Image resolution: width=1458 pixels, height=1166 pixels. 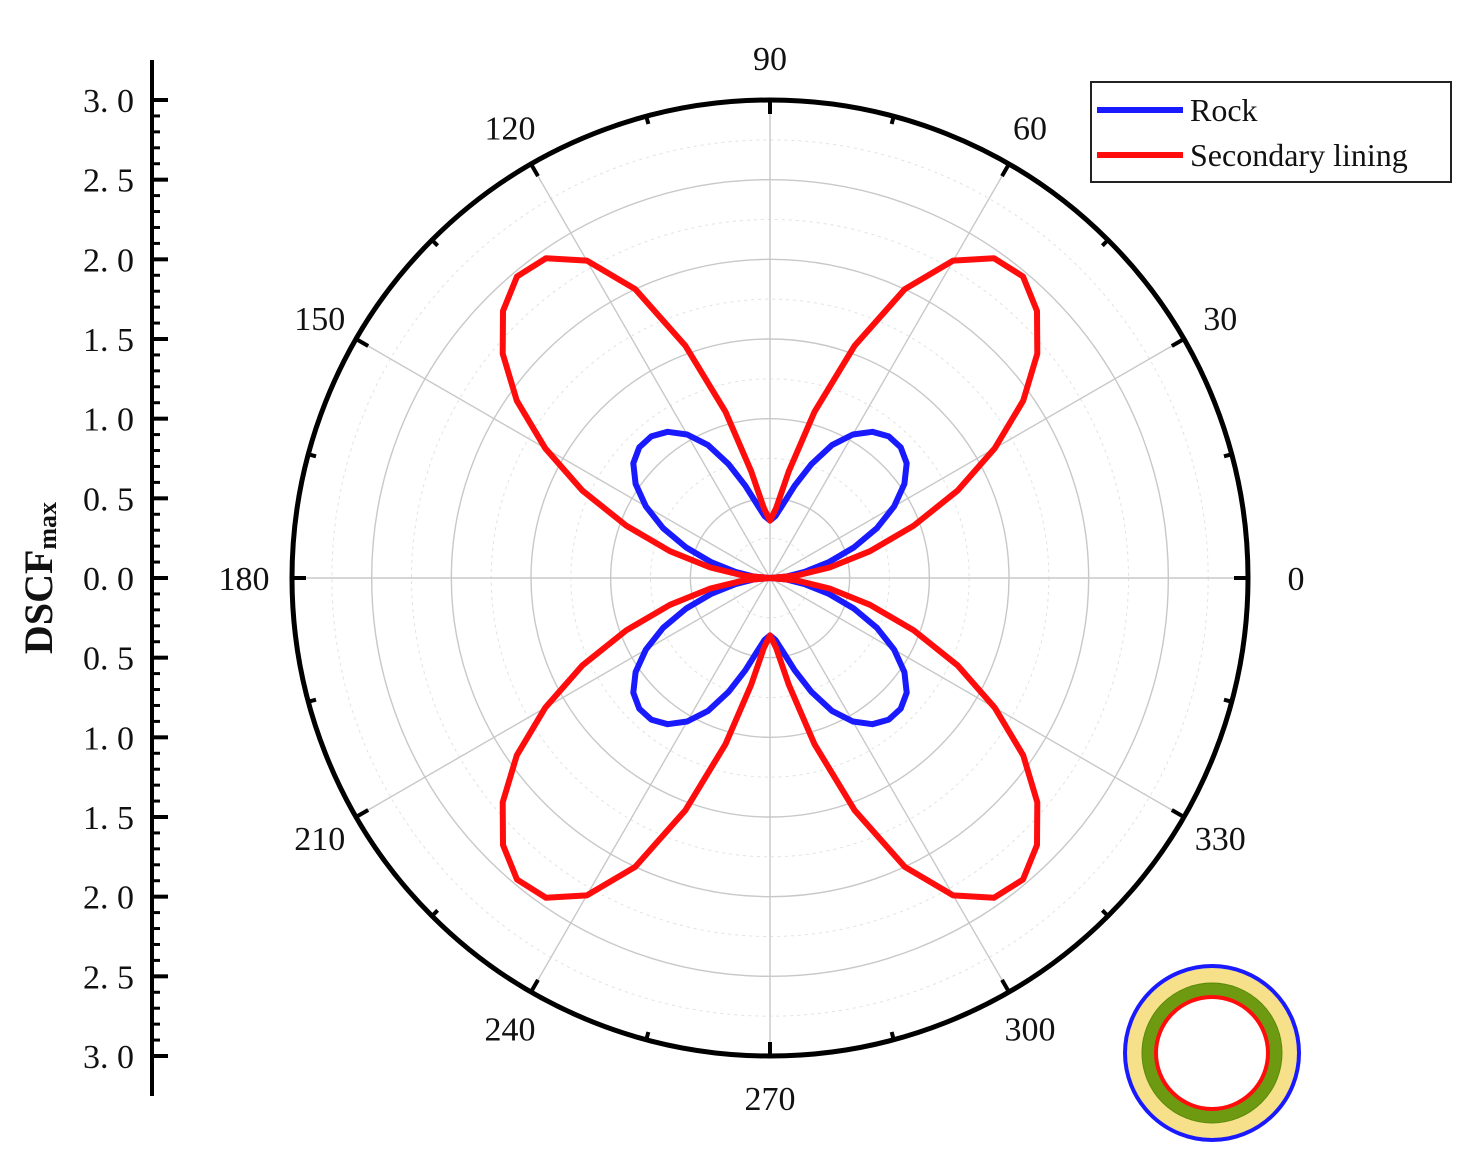 I want to click on angle-label-180: 180, so click(x=244, y=579).